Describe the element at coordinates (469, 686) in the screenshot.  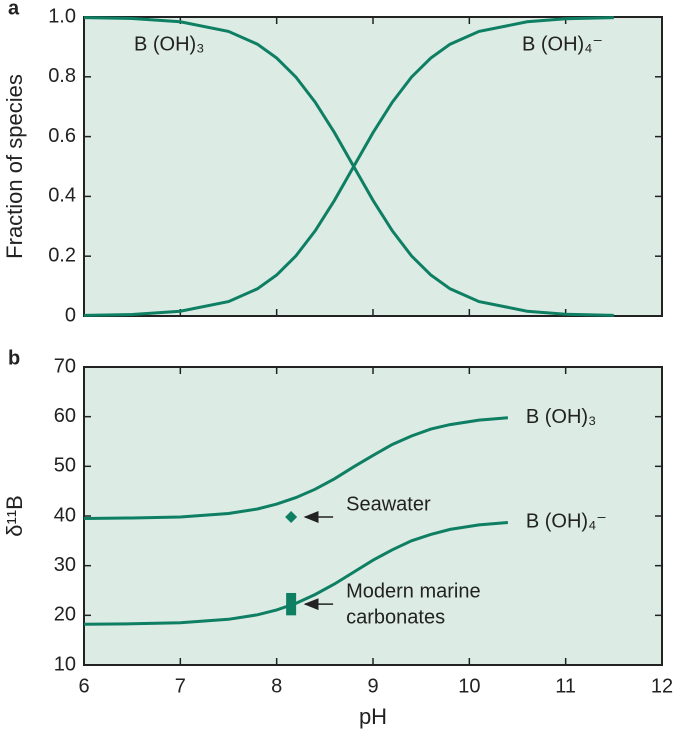
I see `x-tick-label: 10` at that location.